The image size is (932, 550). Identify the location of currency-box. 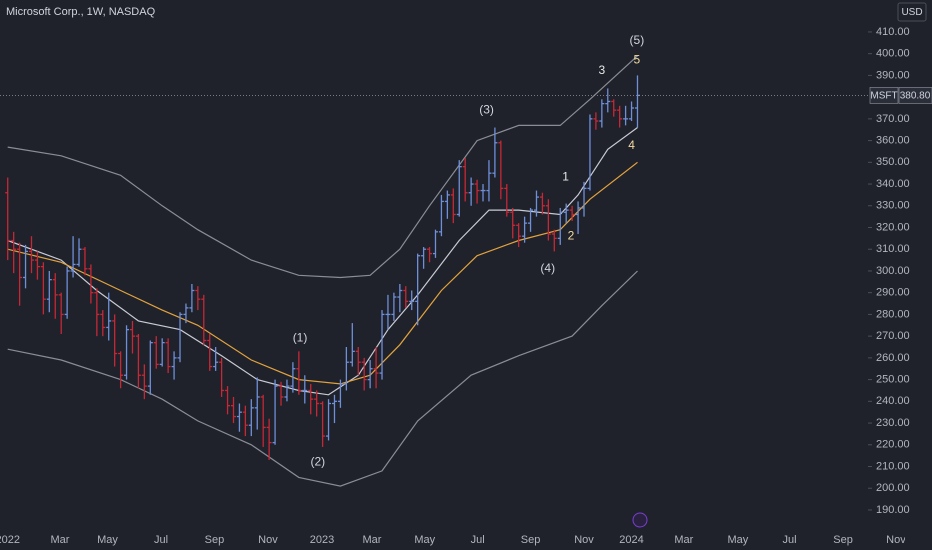
(912, 12).